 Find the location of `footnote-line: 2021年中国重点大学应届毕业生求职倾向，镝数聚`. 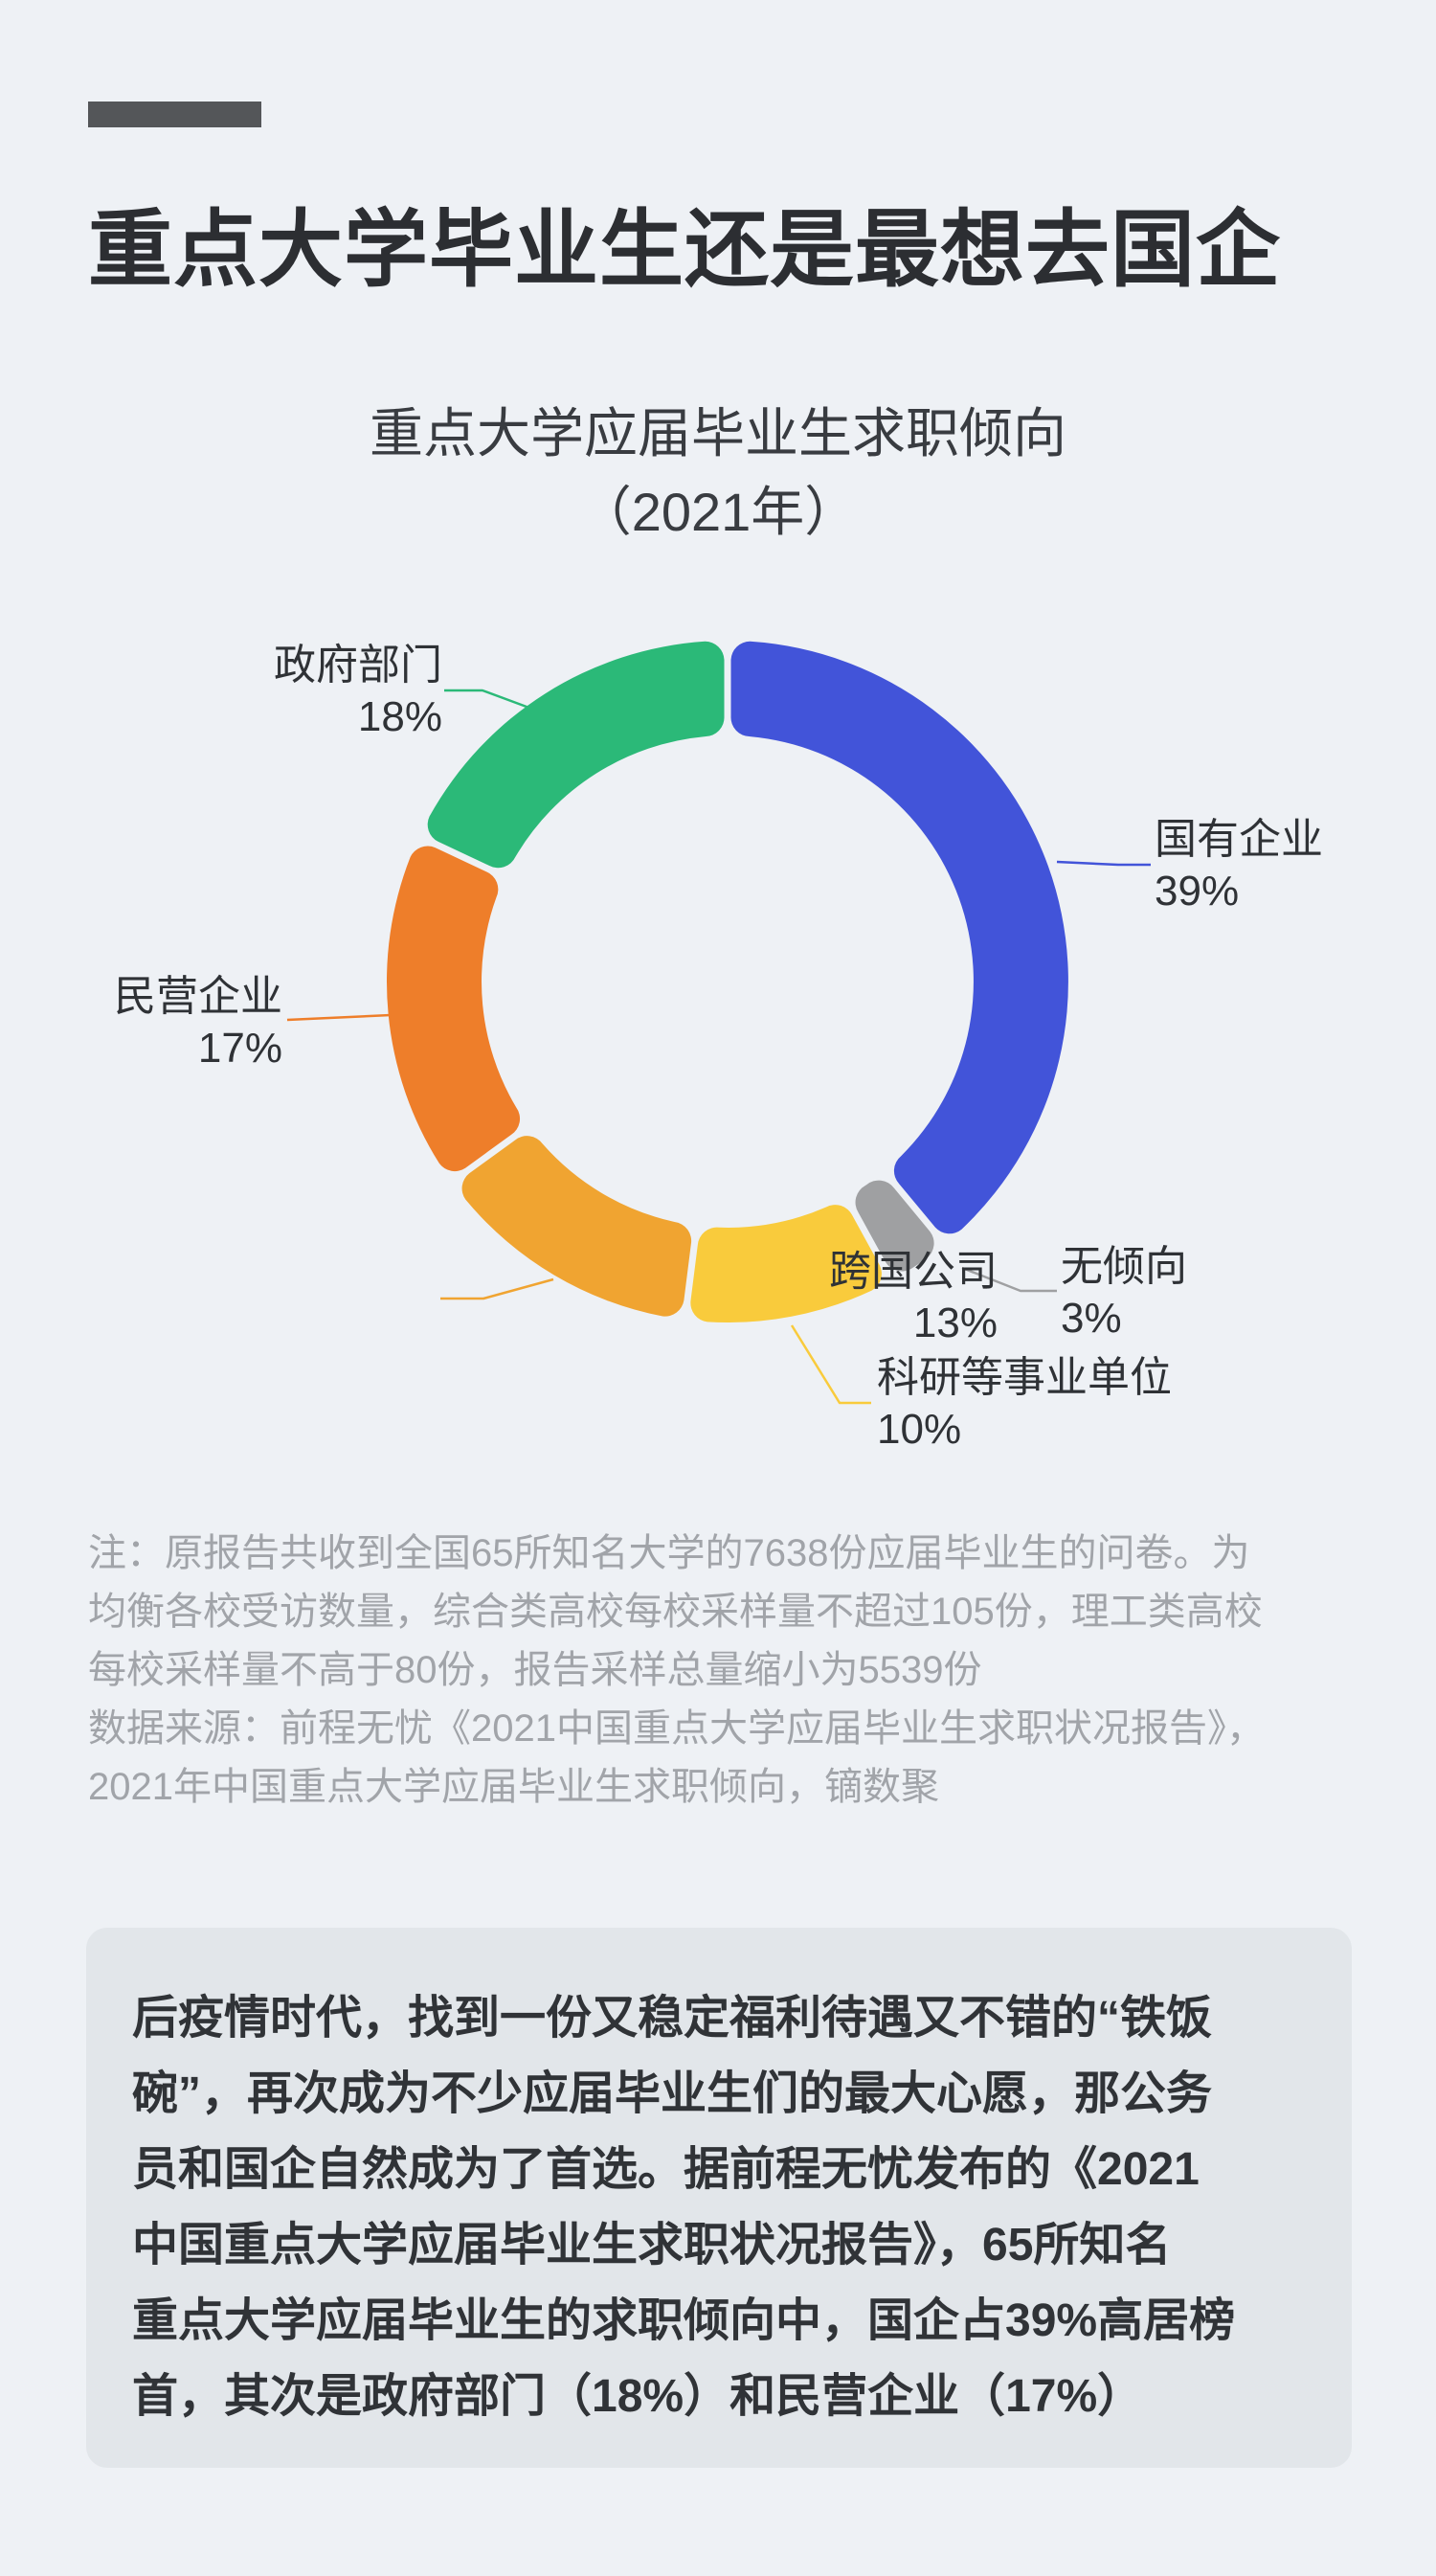

footnote-line: 2021年中国重点大学应届毕业生求职倾向，镝数聚 is located at coordinates (513, 1787).